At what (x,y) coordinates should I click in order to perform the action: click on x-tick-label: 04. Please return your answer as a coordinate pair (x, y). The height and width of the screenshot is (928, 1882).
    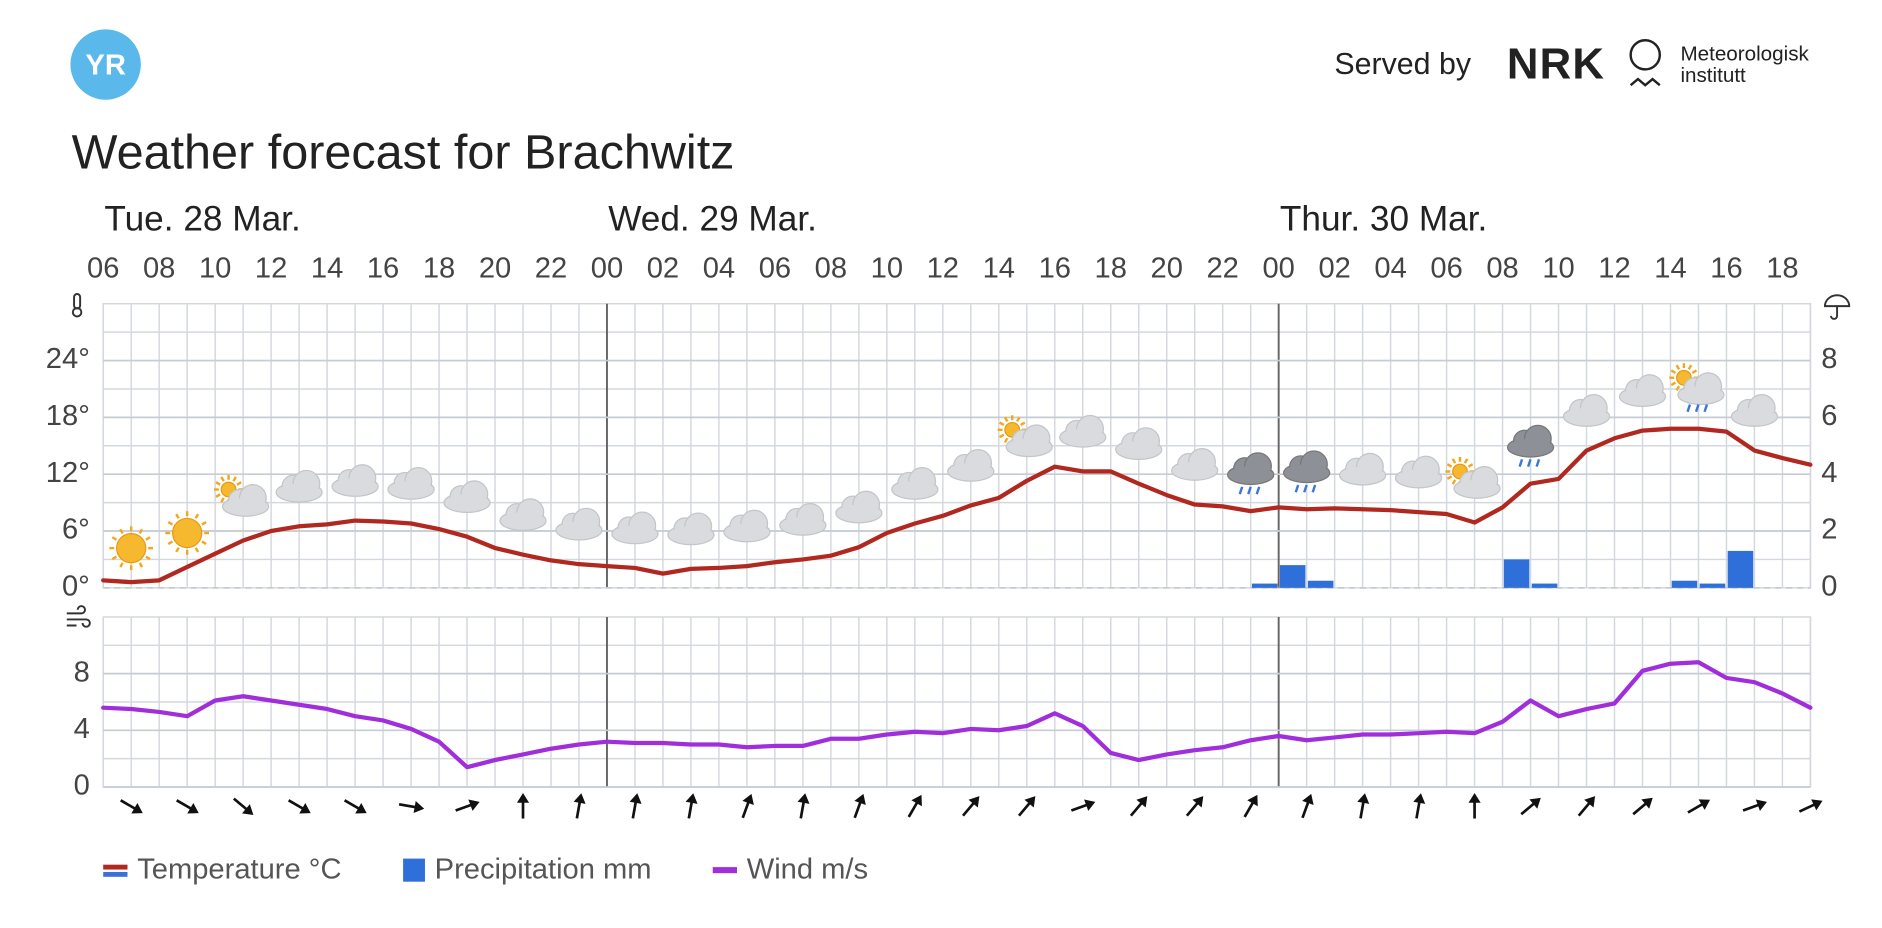
    Looking at the image, I should click on (1390, 268).